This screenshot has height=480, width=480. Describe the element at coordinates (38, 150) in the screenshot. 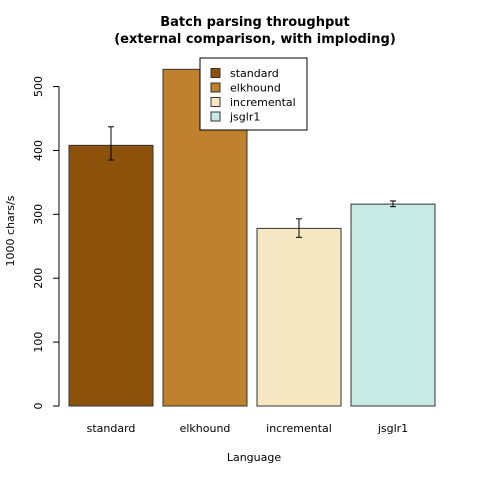

I see `y-tick-label: 400` at that location.